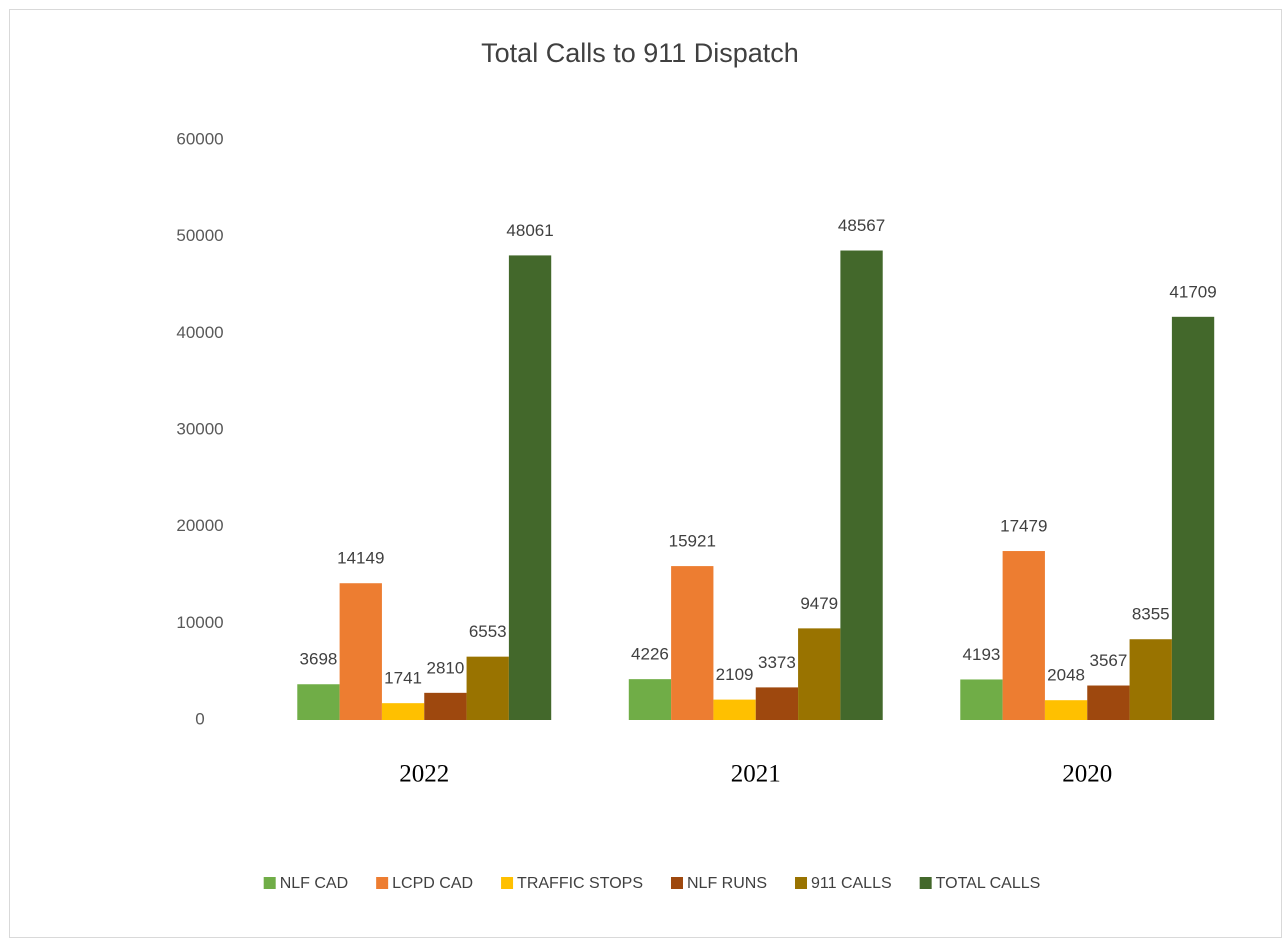 The image size is (1282, 939). Describe the element at coordinates (861, 225) in the screenshot. I see `value-label: 48567` at that location.